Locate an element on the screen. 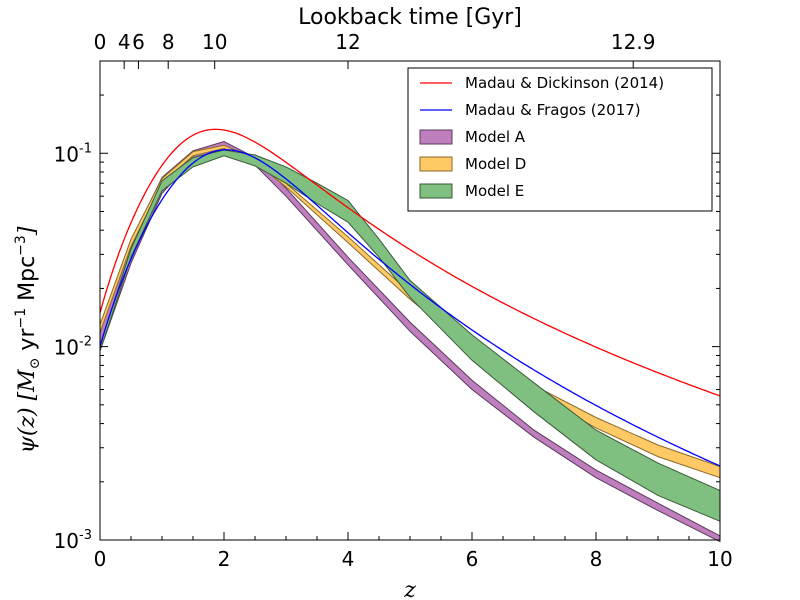 This screenshot has height=600, width=800. y-axis-title-sub: ⊙ is located at coordinates (35, 364).